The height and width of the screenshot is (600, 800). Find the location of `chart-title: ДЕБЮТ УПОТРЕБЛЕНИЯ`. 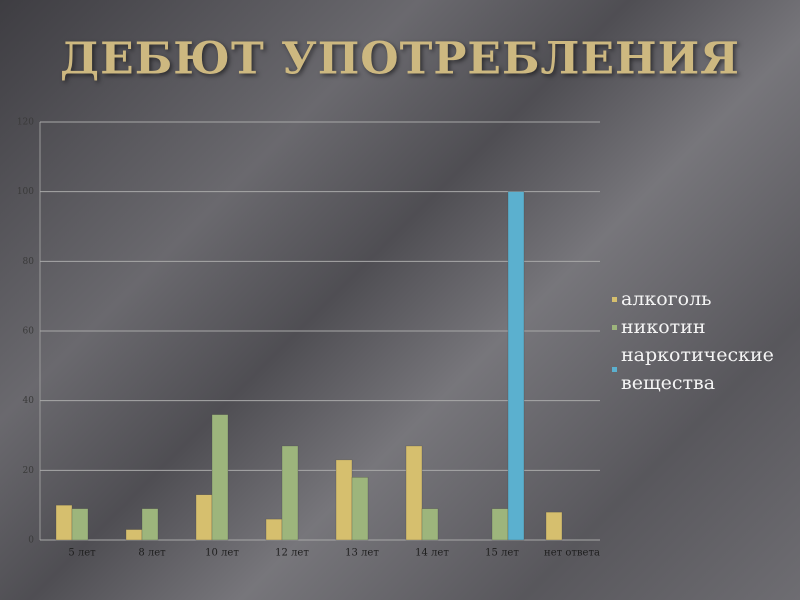

chart-title: ДЕБЮТ УПОТРЕБЛЕНИЯ is located at coordinates (400, 59).